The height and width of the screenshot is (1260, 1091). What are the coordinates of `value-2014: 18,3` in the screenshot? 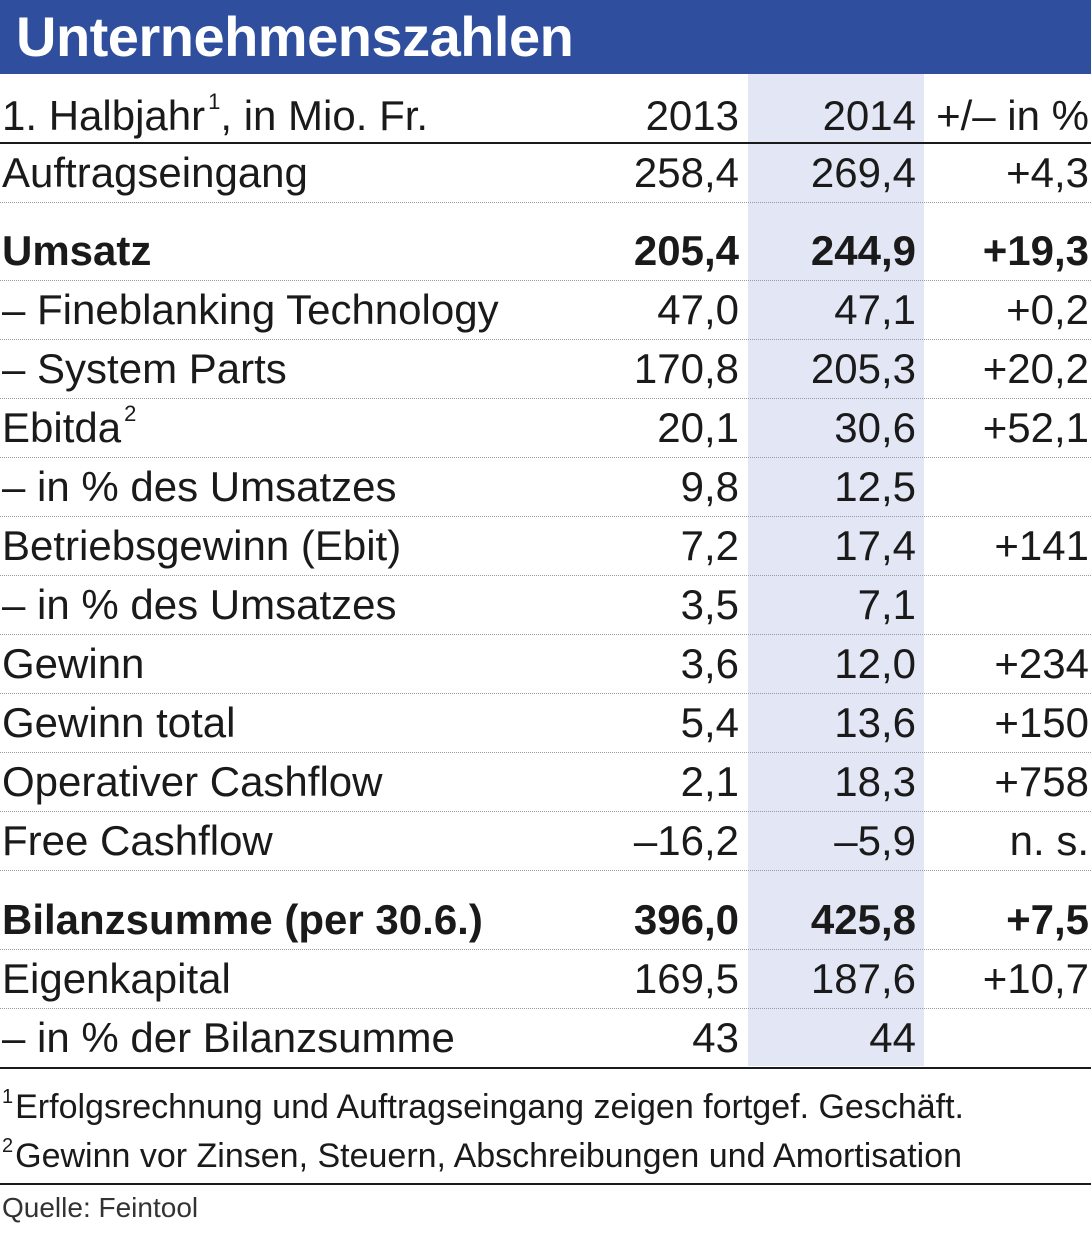 It's located at (875, 781).